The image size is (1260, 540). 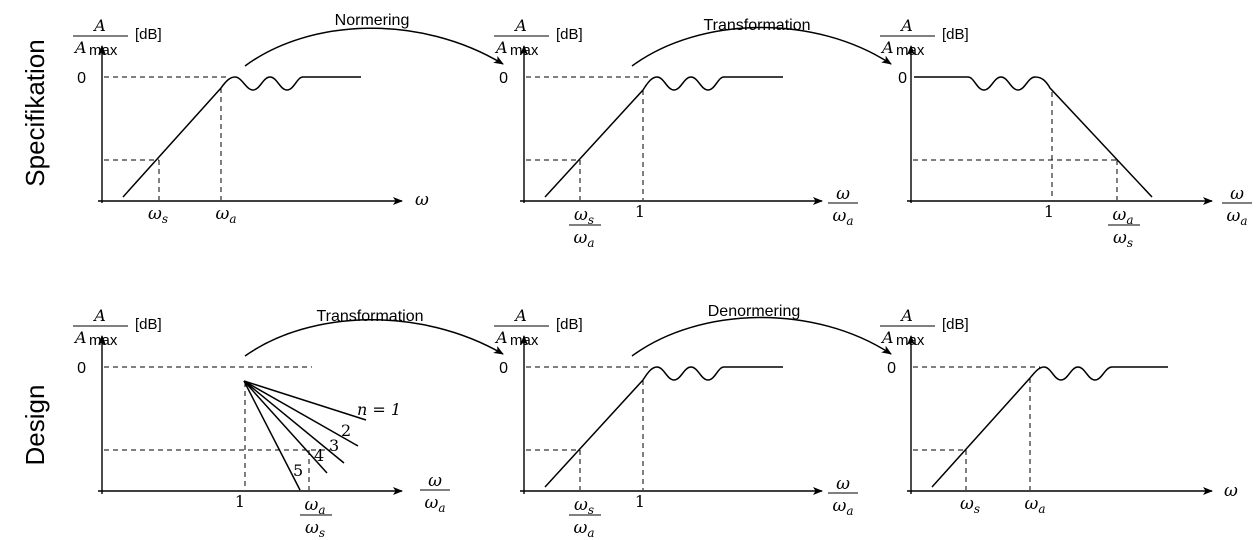 I want to click on order-label-2: 2, so click(x=346, y=430).